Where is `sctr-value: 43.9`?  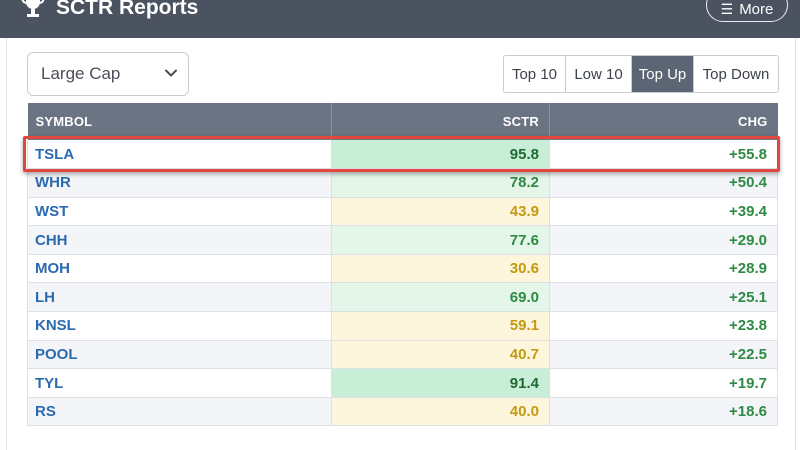 sctr-value: 43.9 is located at coordinates (440, 212).